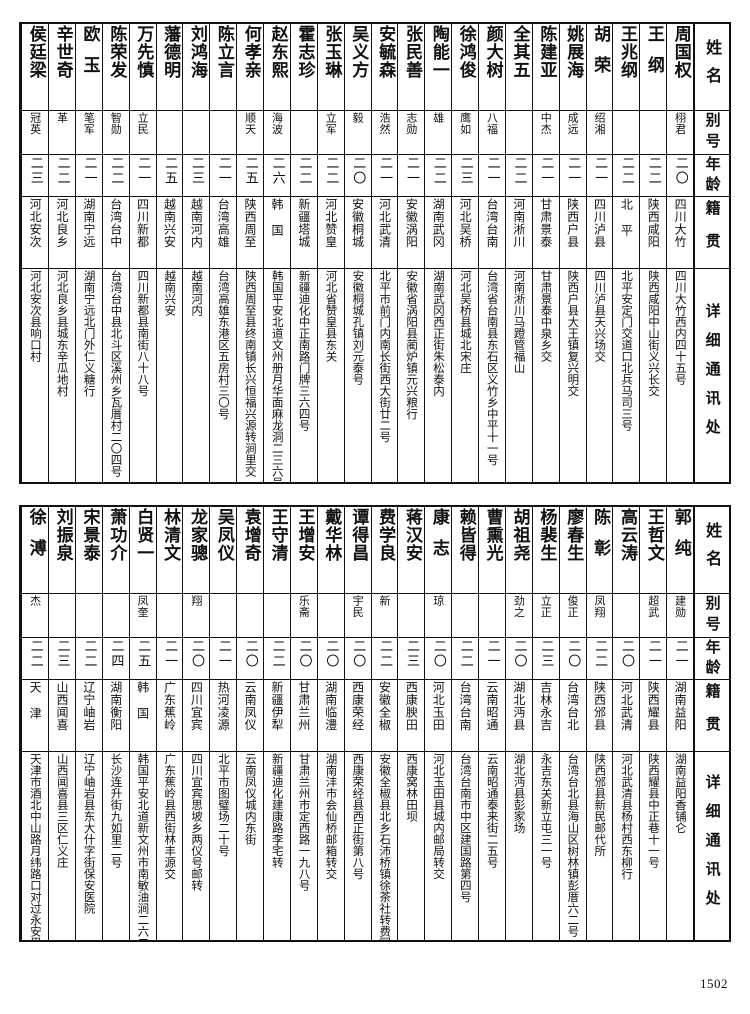 The width and height of the screenshot is (750, 1014). Describe the element at coordinates (358, 535) in the screenshot. I see `value-name: 谭得昌` at that location.